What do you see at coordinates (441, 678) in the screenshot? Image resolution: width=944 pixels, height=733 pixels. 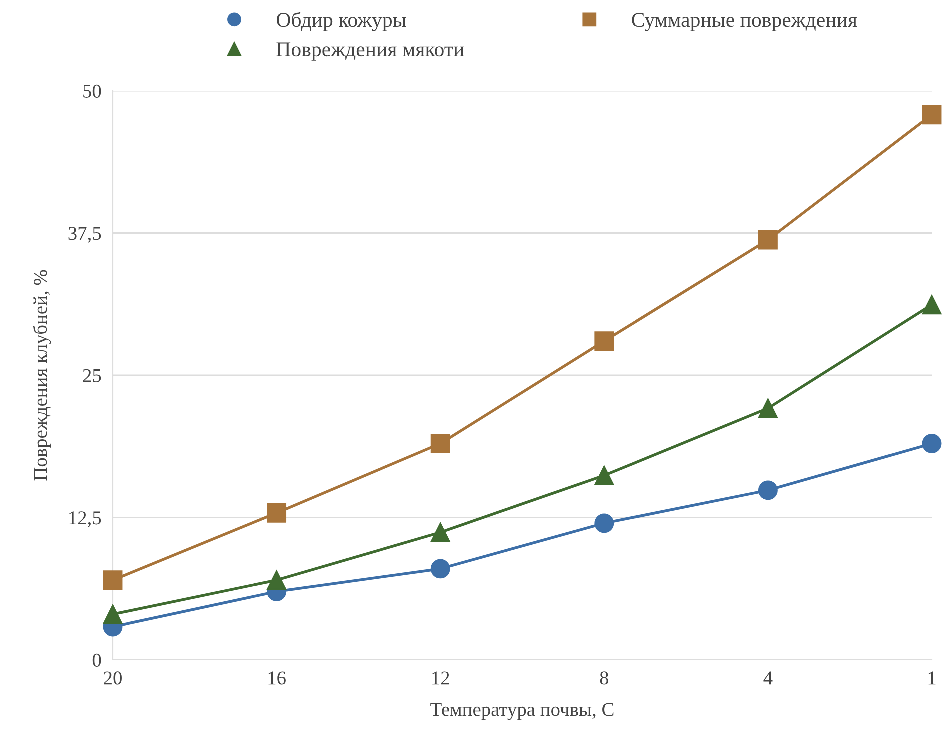 I see `x-tick-label: 12` at bounding box center [441, 678].